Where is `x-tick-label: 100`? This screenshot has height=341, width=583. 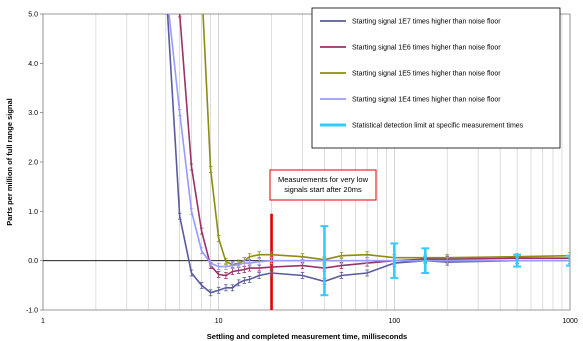
x-tick-label: 100 is located at coordinates (394, 321).